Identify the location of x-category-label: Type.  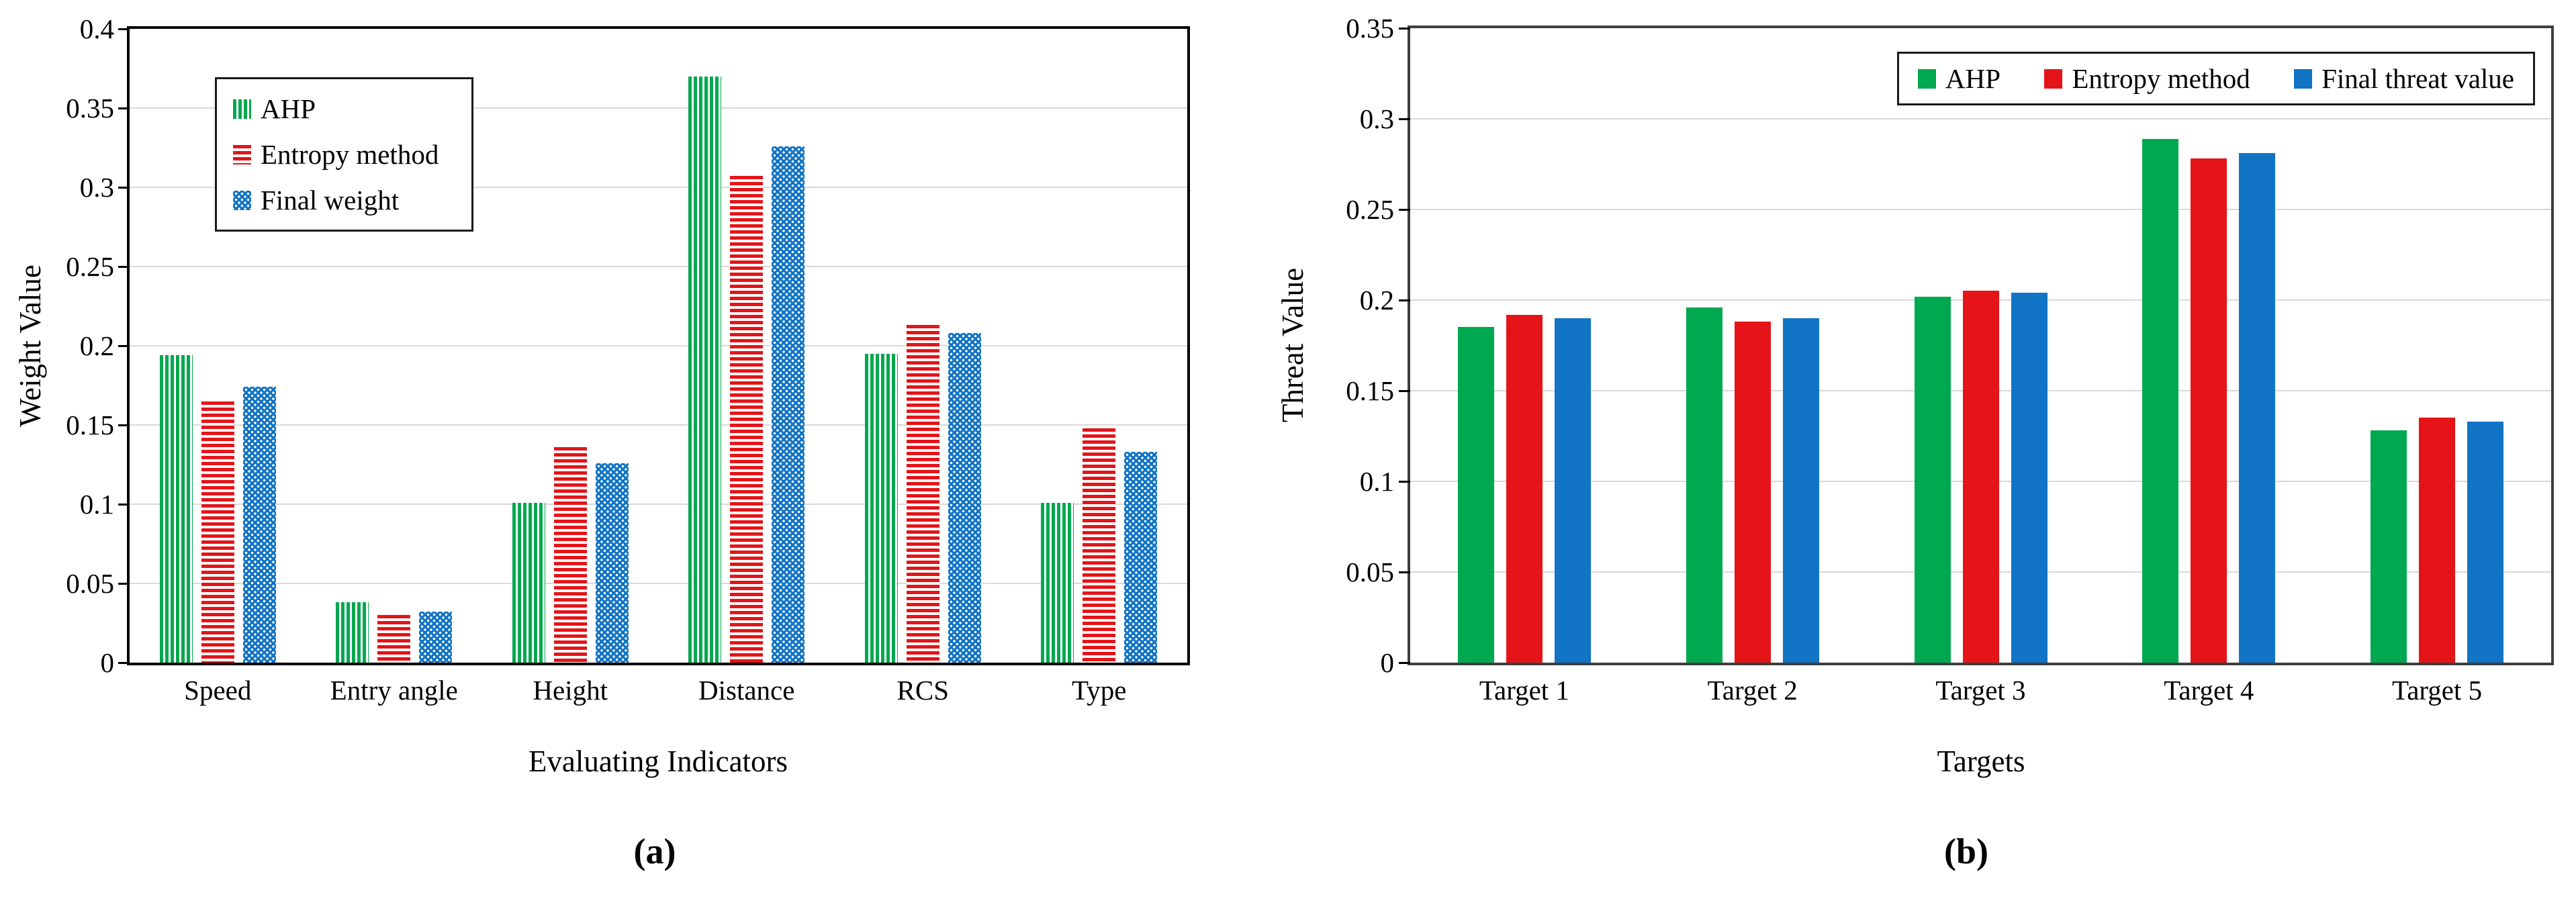
(1099, 690).